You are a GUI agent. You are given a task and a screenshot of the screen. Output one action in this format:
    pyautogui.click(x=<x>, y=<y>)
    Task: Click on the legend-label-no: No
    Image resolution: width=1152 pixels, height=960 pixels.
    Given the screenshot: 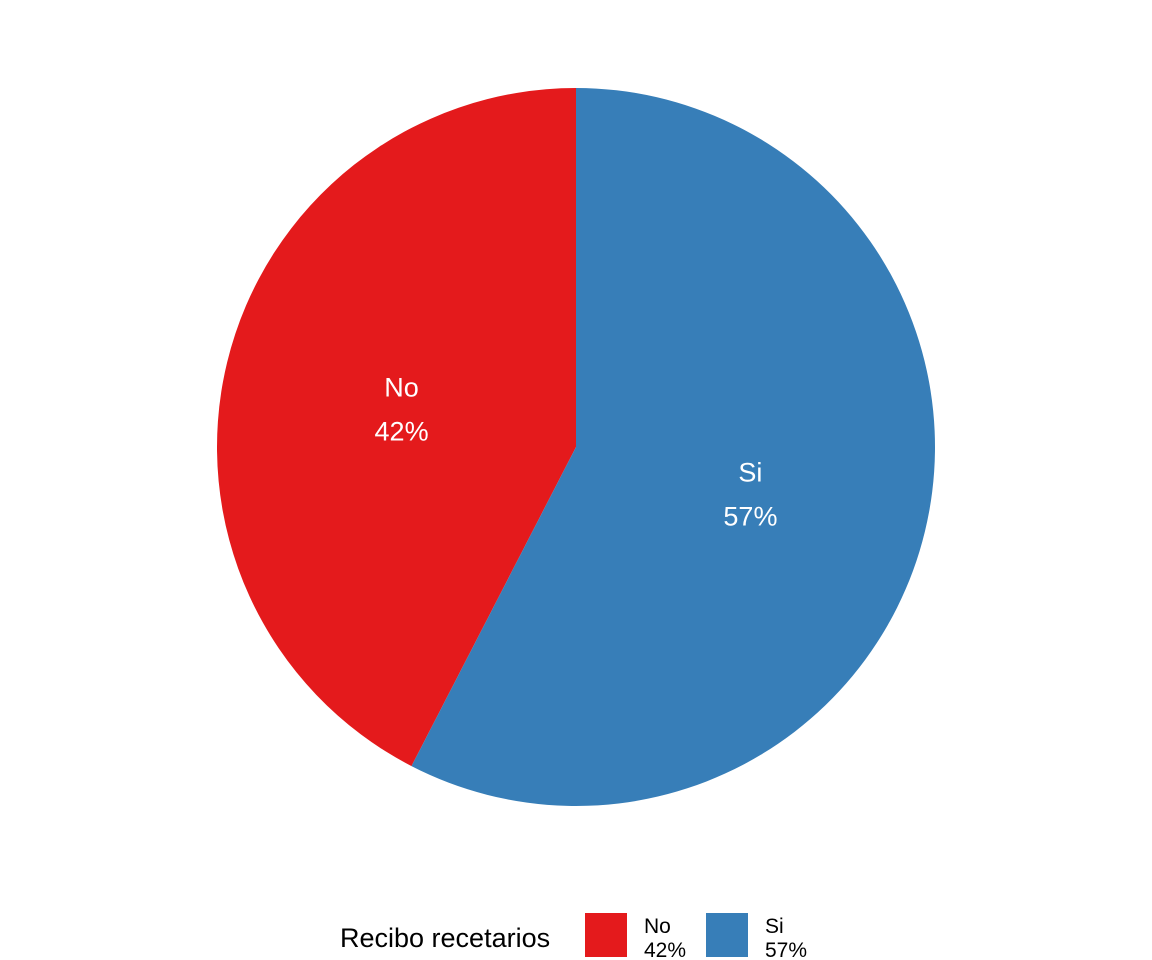 What is the action you would take?
    pyautogui.click(x=657, y=926)
    